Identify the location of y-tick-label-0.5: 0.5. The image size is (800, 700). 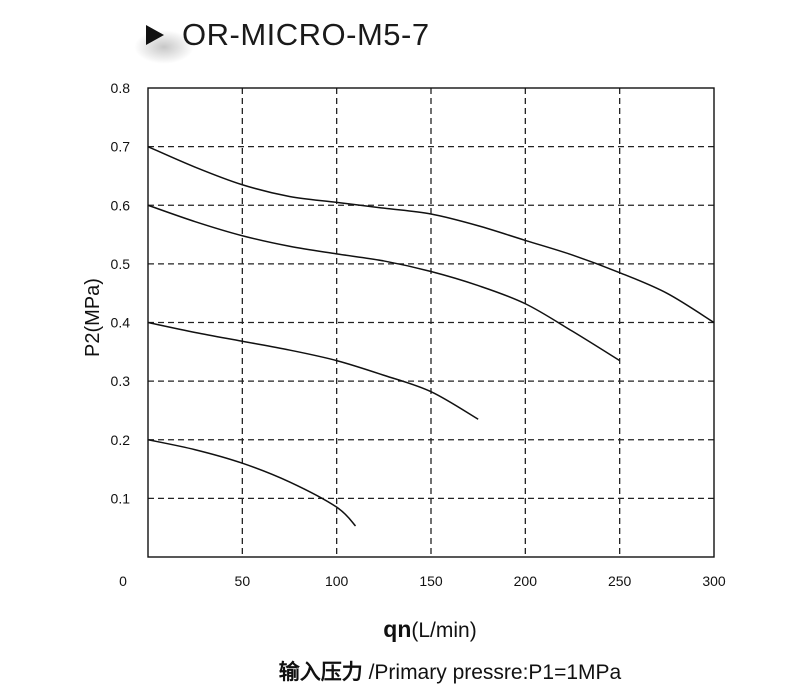
(121, 264).